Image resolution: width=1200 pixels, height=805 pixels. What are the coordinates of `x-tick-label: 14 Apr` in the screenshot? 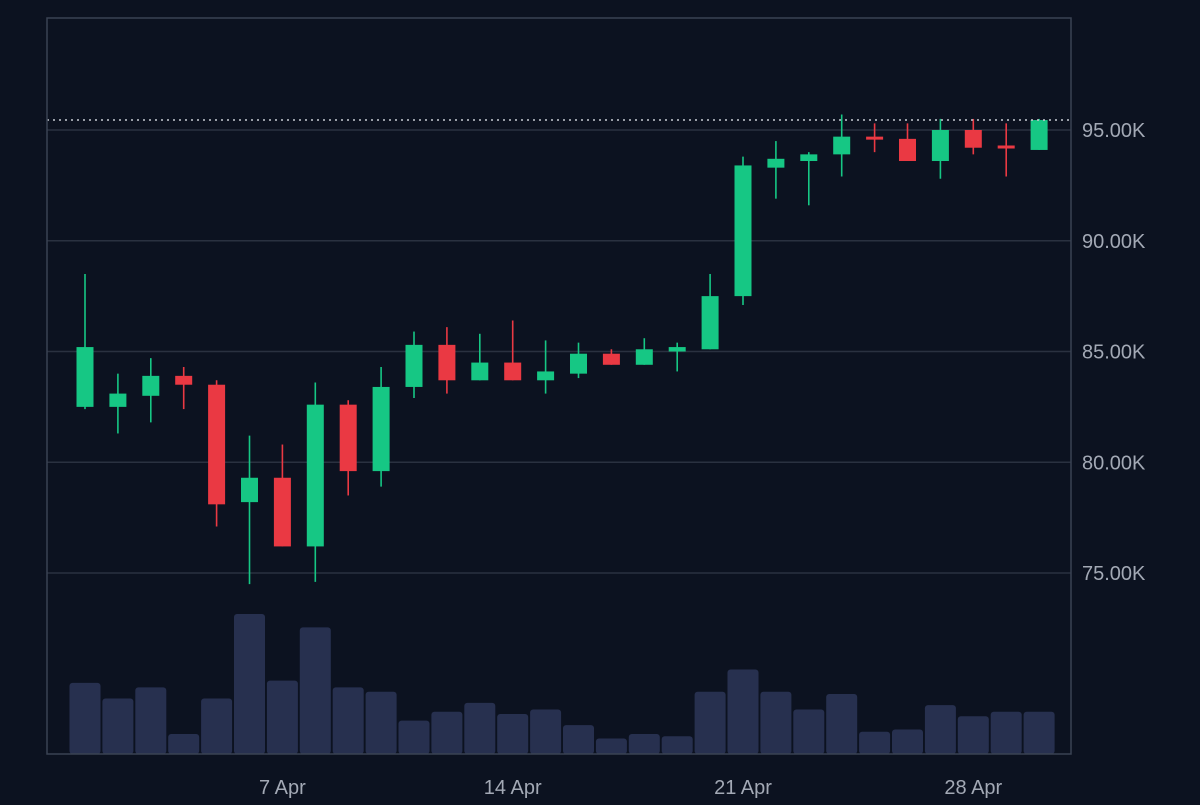 It's located at (513, 788).